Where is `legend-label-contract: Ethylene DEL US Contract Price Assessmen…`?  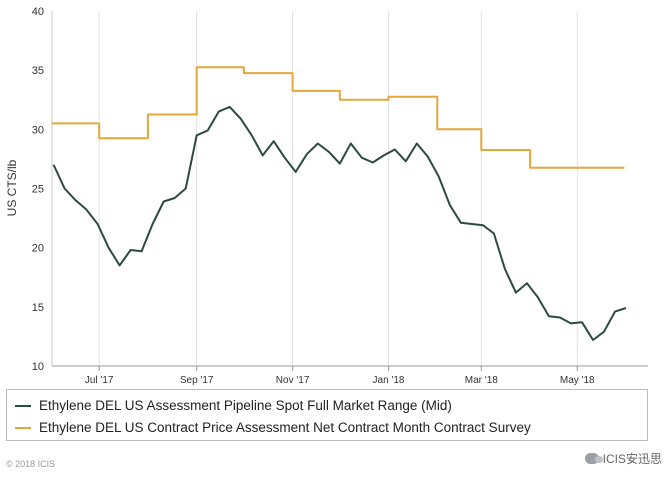 legend-label-contract: Ethylene DEL US Contract Price Assessmen… is located at coordinates (285, 427).